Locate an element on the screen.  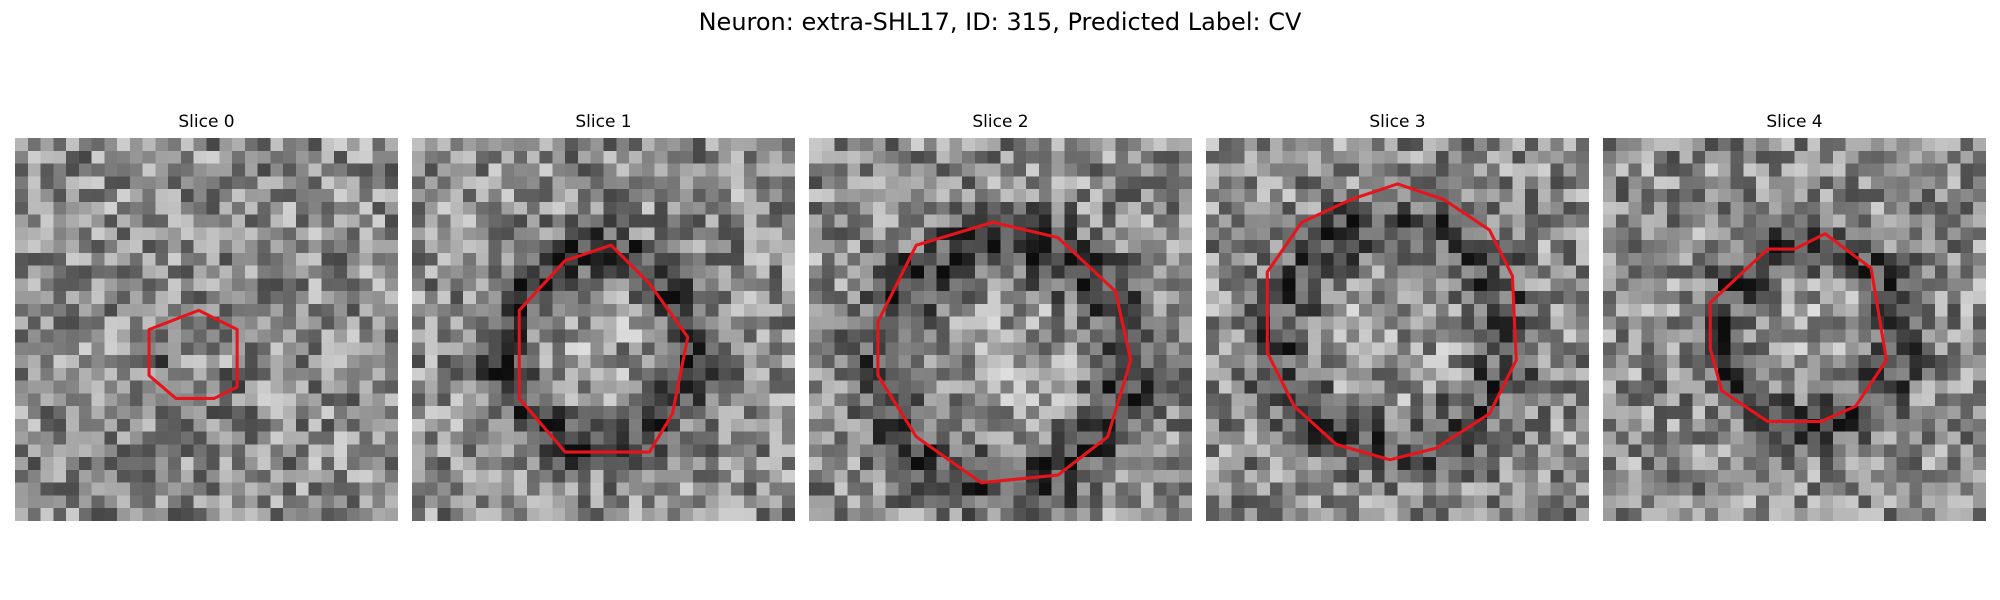
slice-panel-3: Slice 3 is located at coordinates (1397, 315).